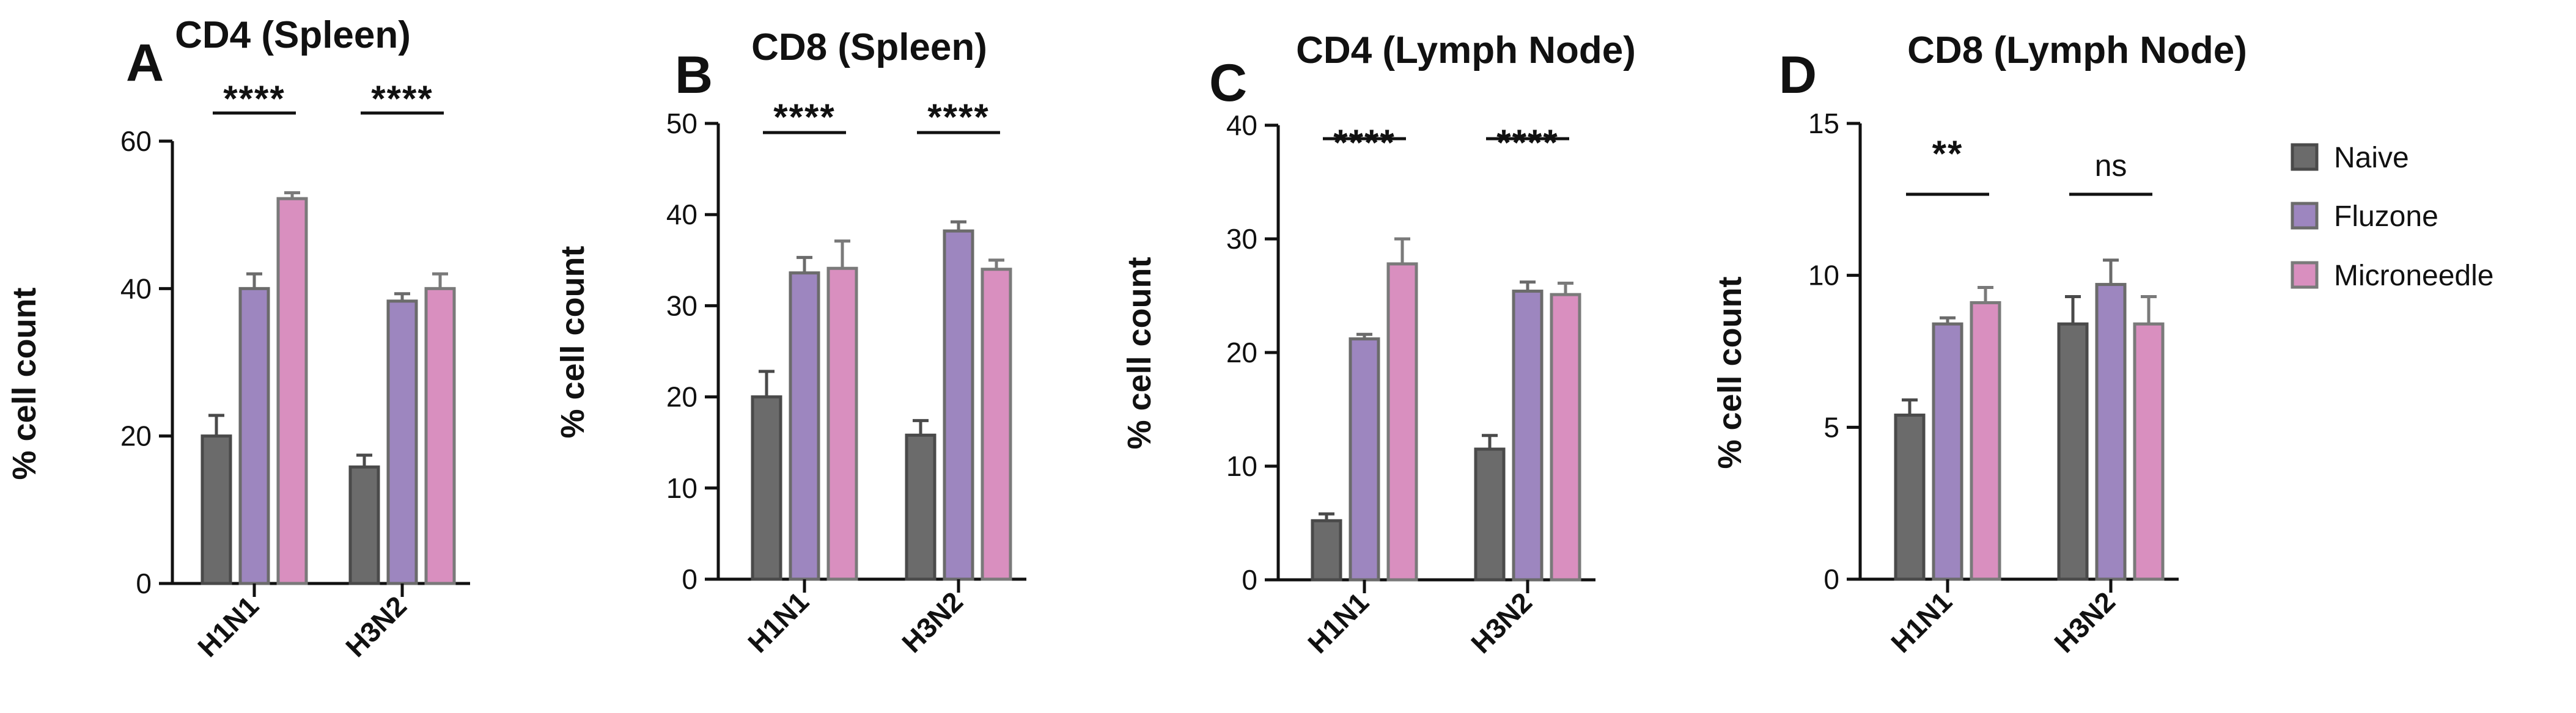 The height and width of the screenshot is (713, 2576). Describe the element at coordinates (145, 63) in the screenshot. I see `panel-letter-a: A` at that location.